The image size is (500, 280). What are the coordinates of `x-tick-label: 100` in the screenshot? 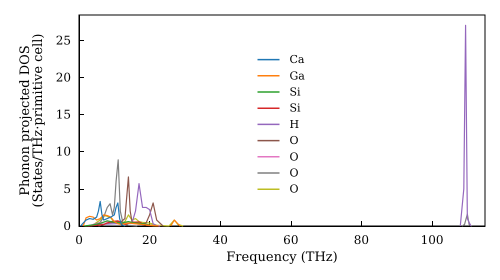 It's located at (432, 240).